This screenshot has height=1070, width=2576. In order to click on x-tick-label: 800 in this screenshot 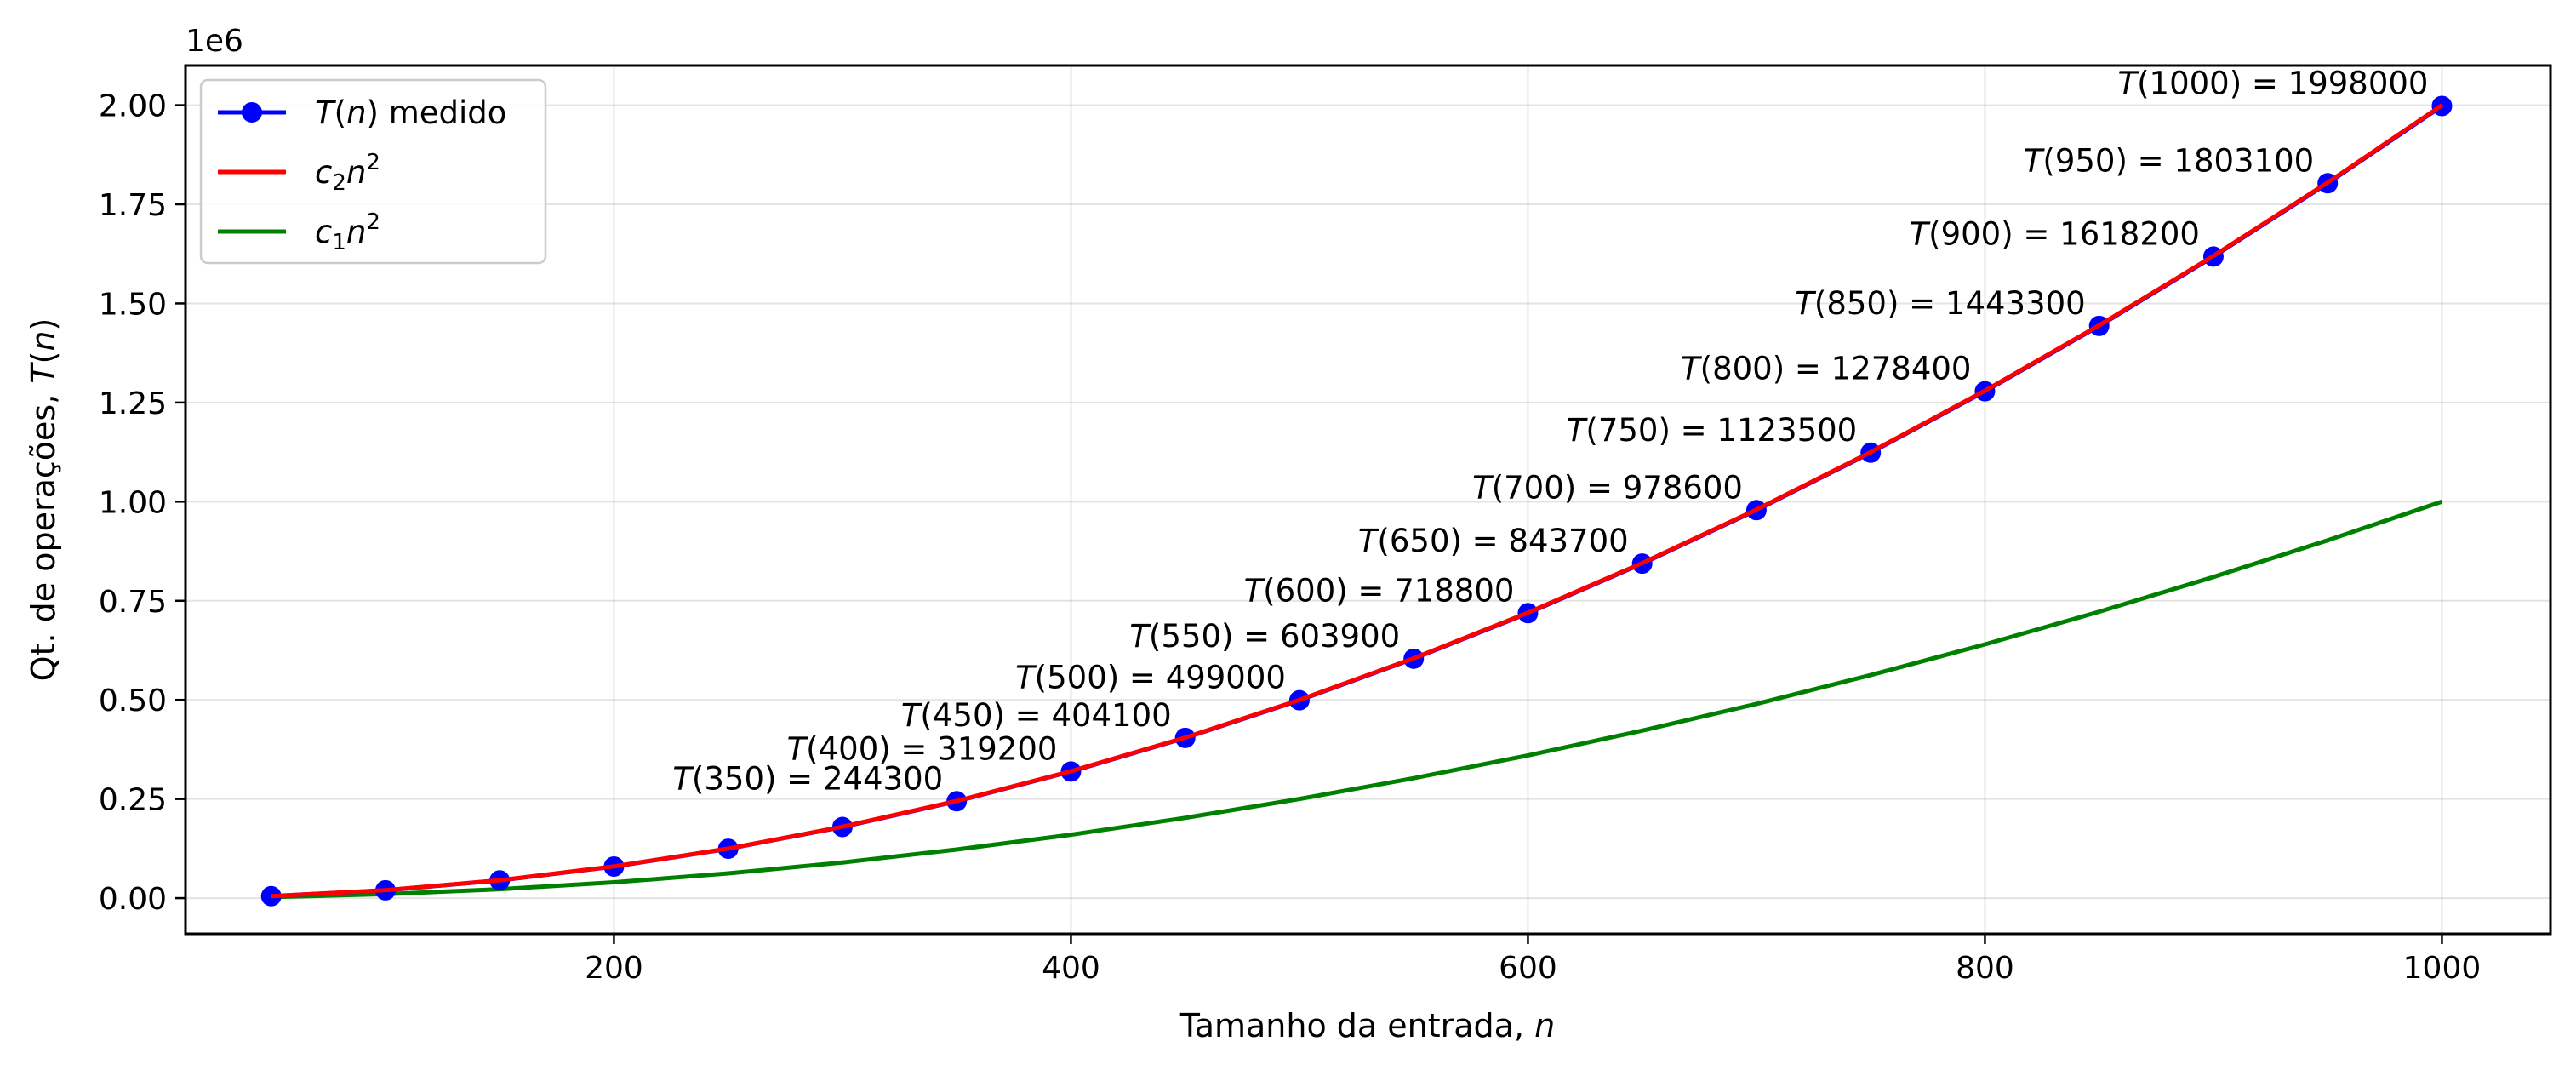, I will do `click(1985, 968)`.